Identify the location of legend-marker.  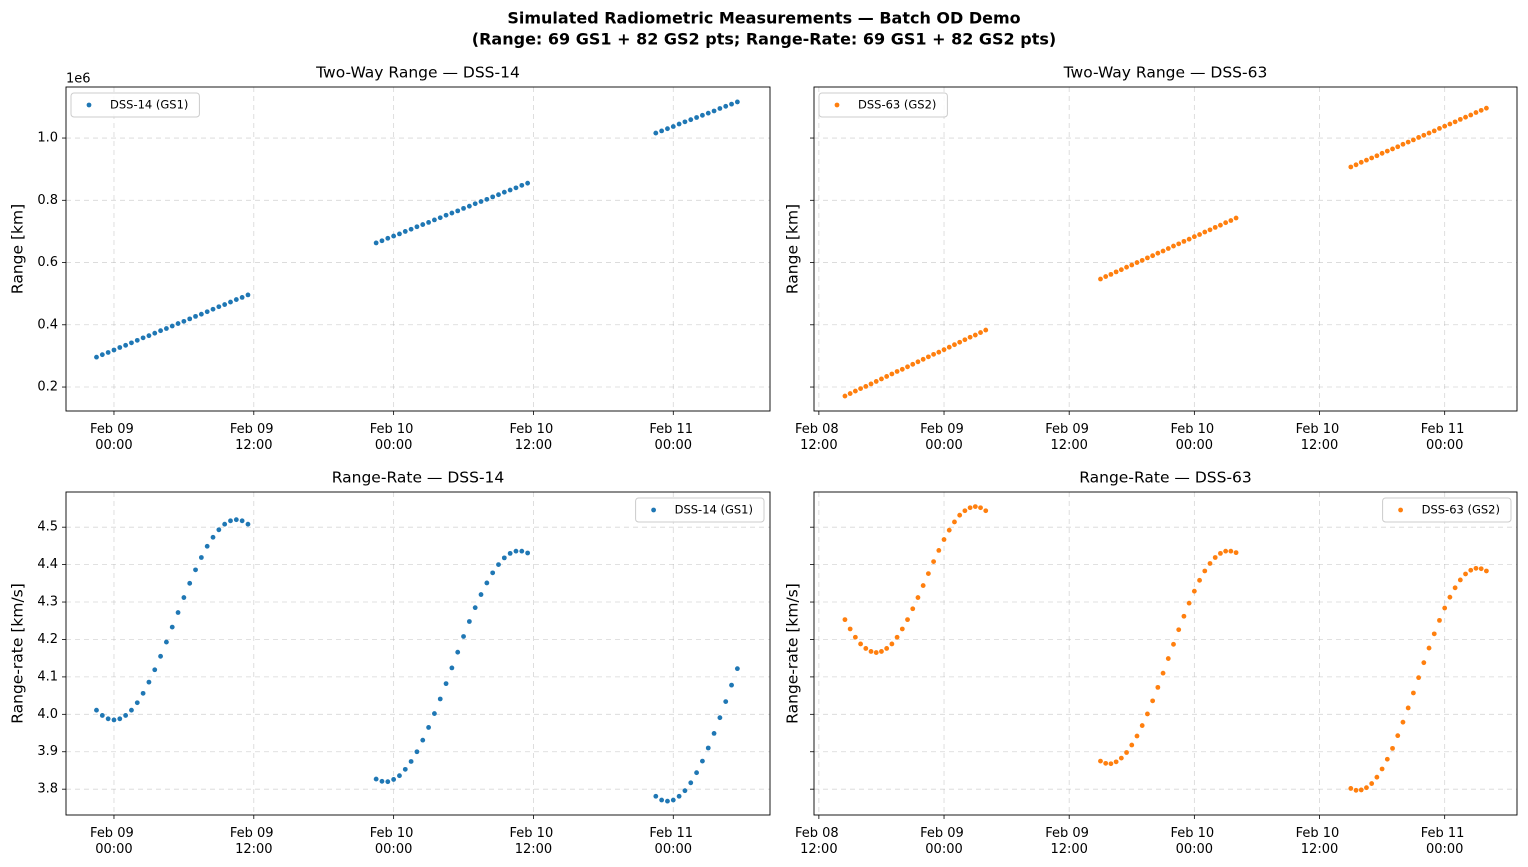
(653, 510).